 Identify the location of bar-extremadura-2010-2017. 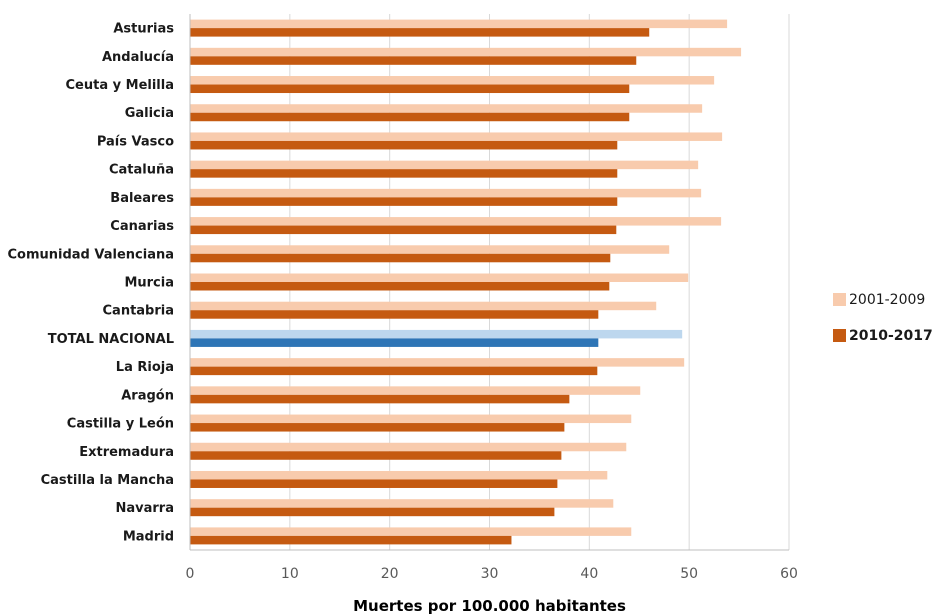
(376, 455).